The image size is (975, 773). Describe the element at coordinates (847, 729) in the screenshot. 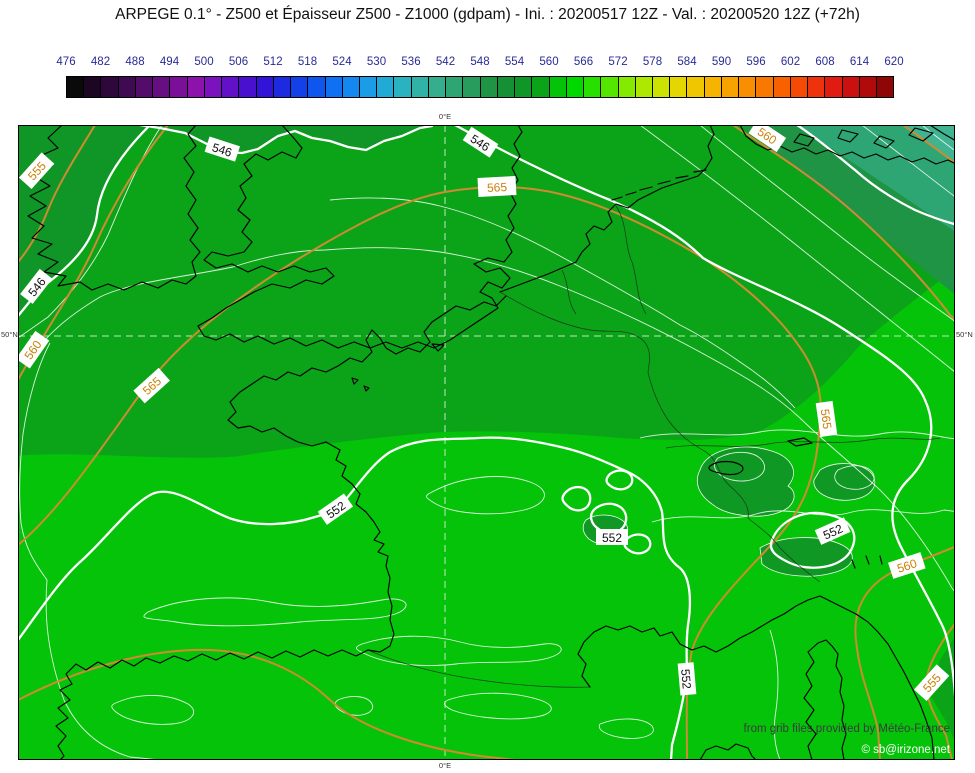

I see `attribution-text: from grib files provided by Météo-France` at that location.